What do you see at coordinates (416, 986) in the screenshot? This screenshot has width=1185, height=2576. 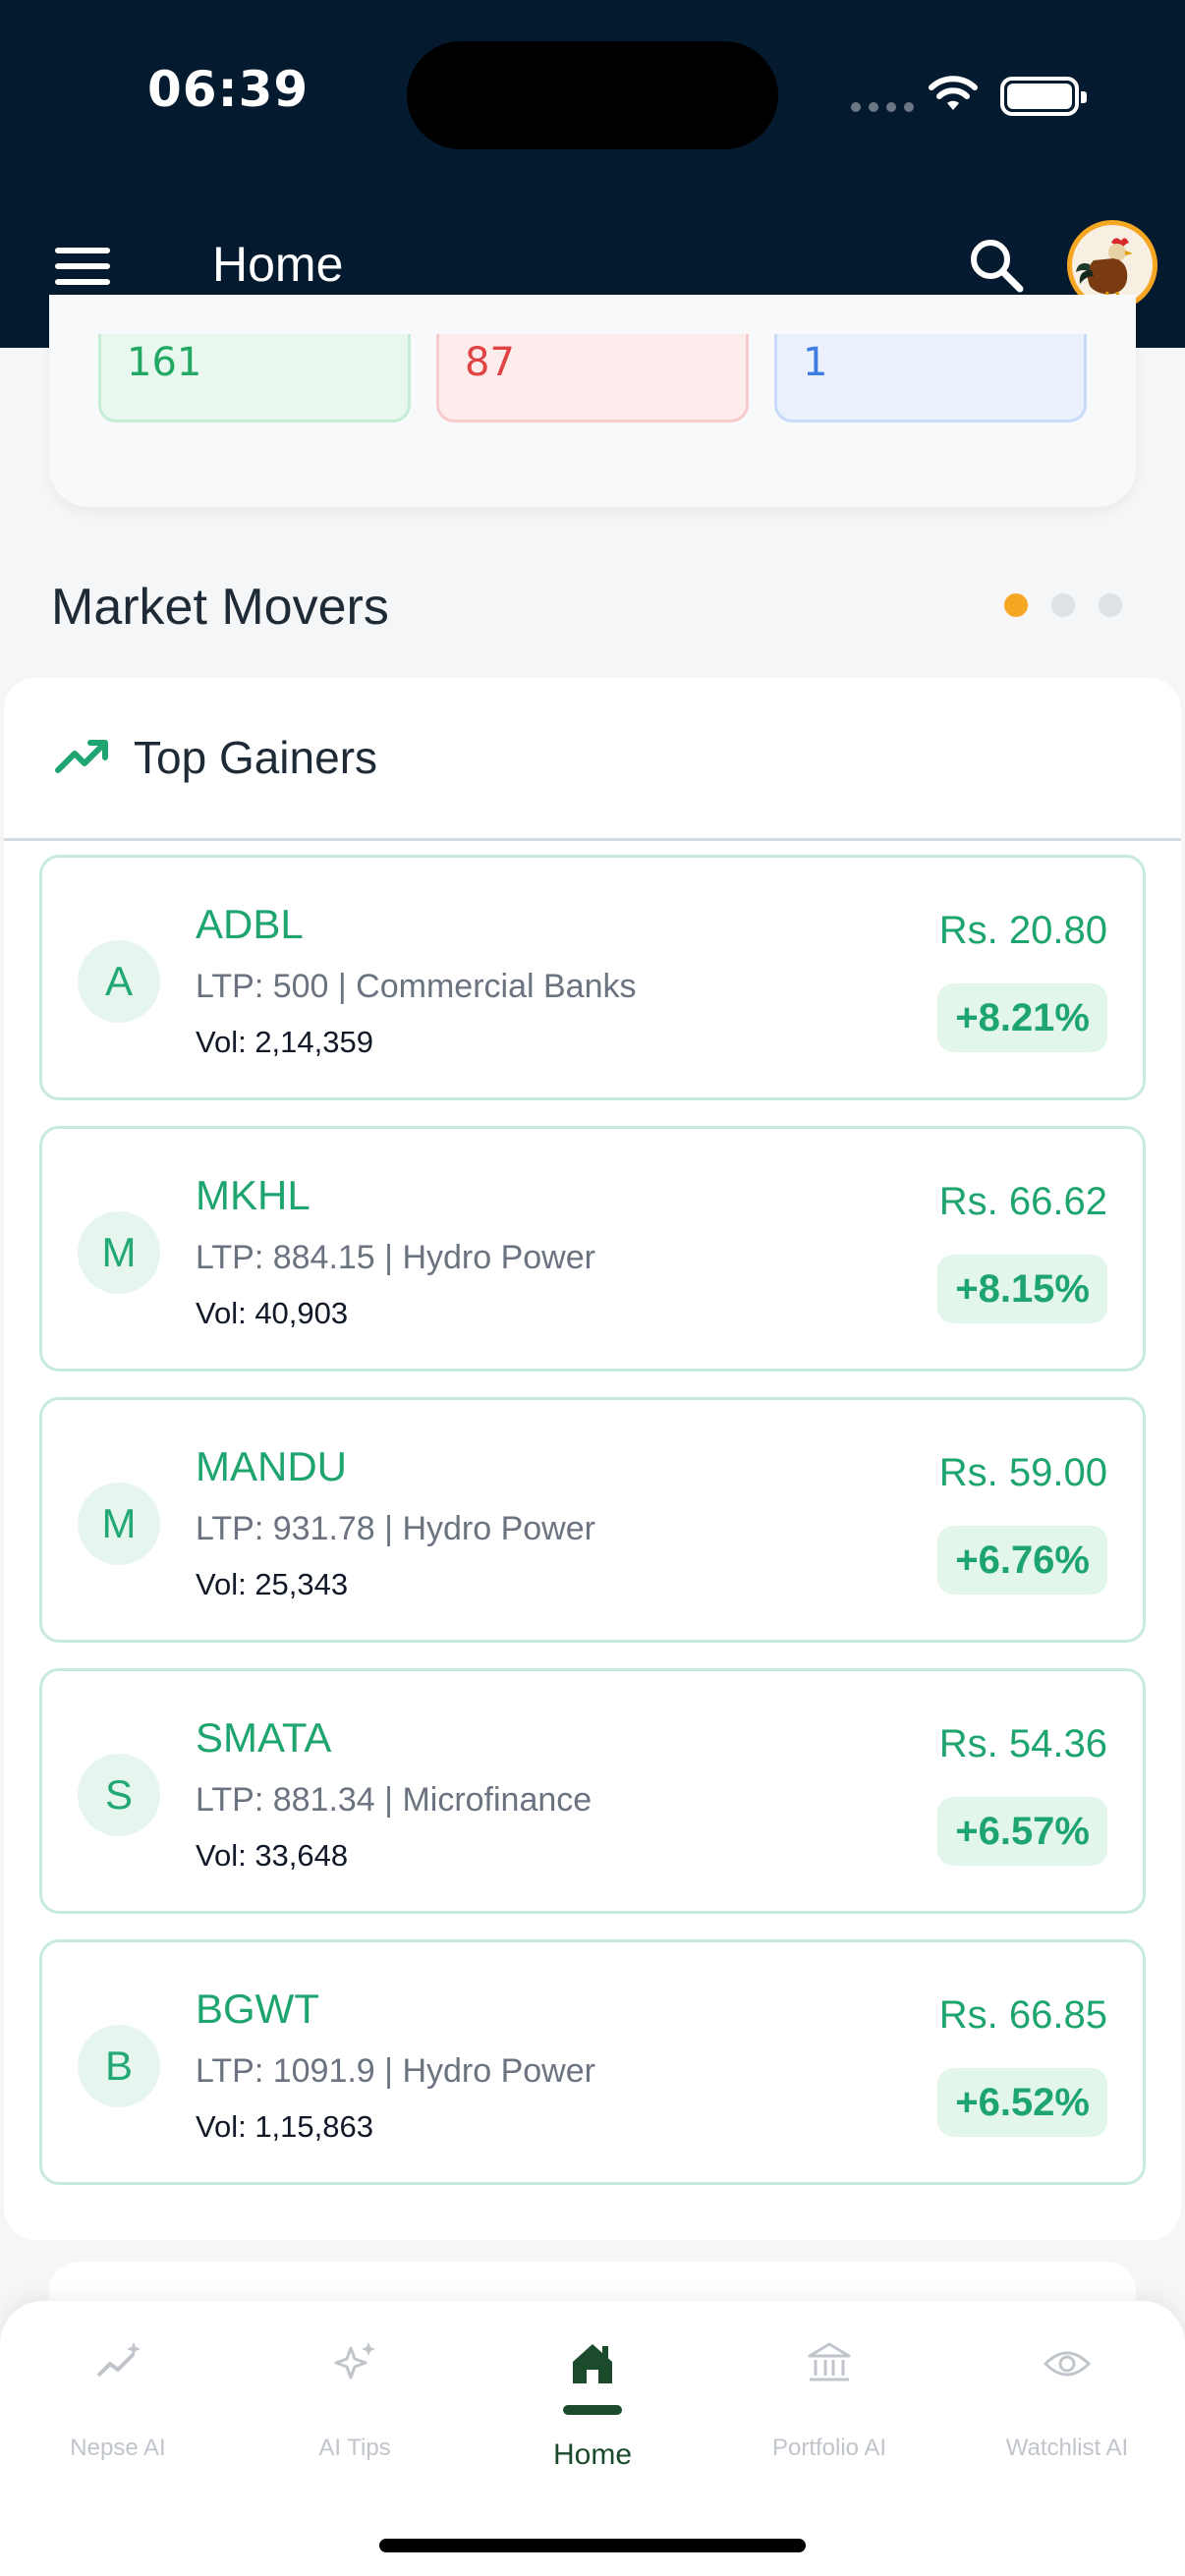 I see `stock-info: LTP: 500 | Commercial Banks` at bounding box center [416, 986].